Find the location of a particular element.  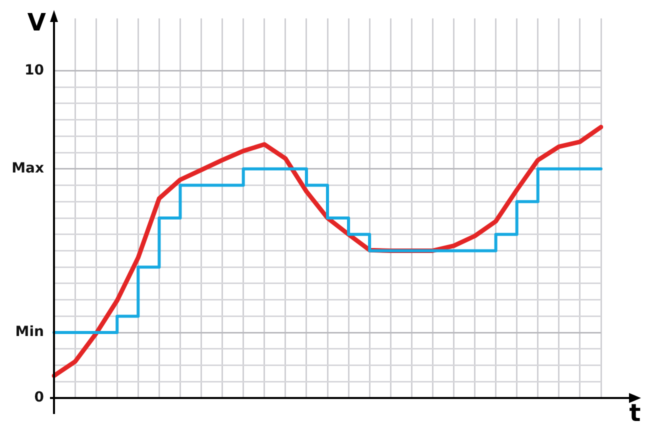

x-axis-title: t is located at coordinates (635, 413).